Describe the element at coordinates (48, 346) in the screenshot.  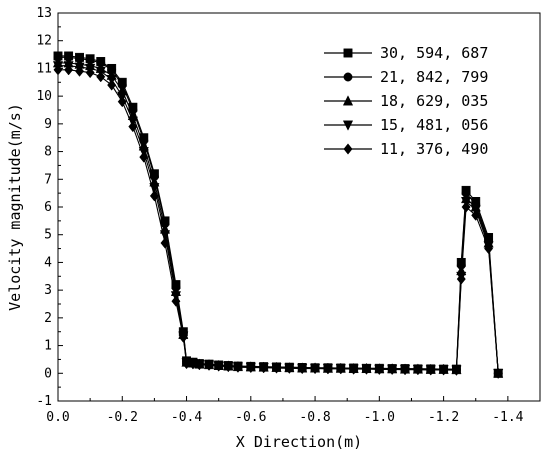
I see `y-tick-label: 1` at that location.